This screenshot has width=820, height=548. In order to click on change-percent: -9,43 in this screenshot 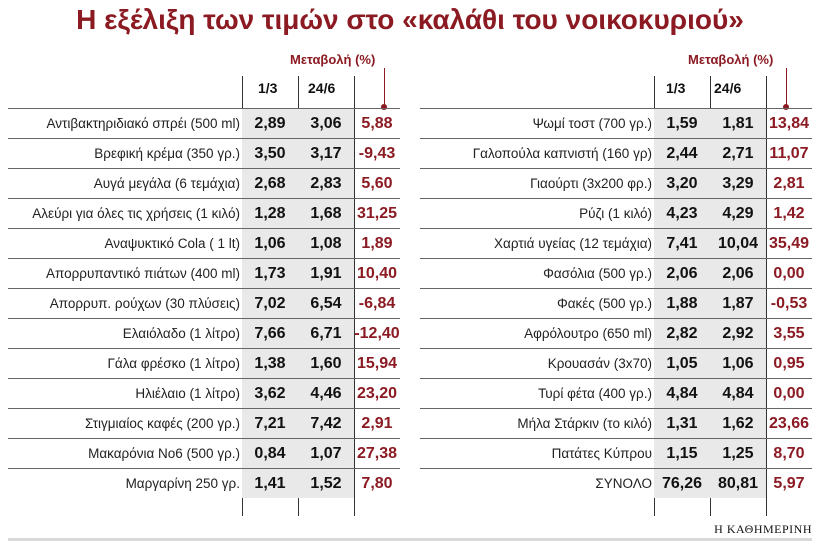, I will do `click(377, 153)`.